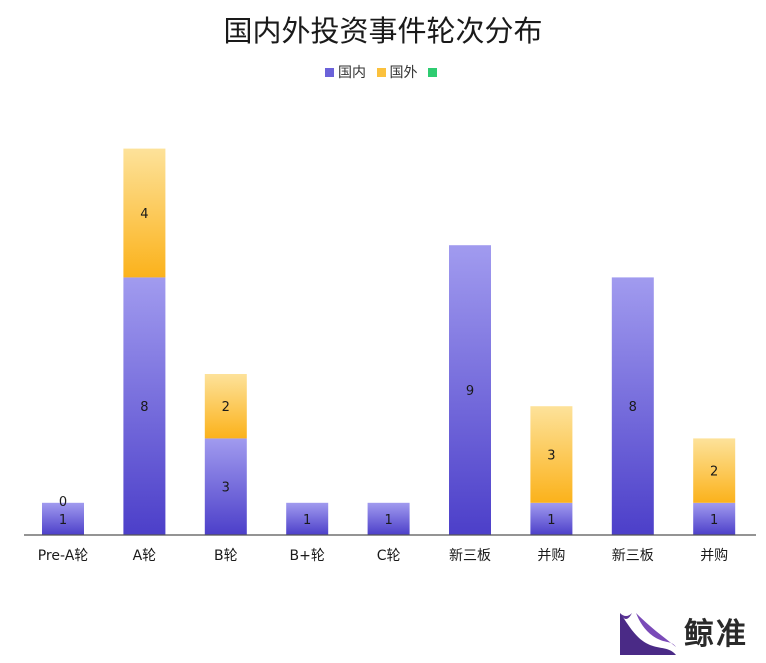 The image size is (766, 663). I want to click on data-label-foreign-2: 2, so click(226, 407).